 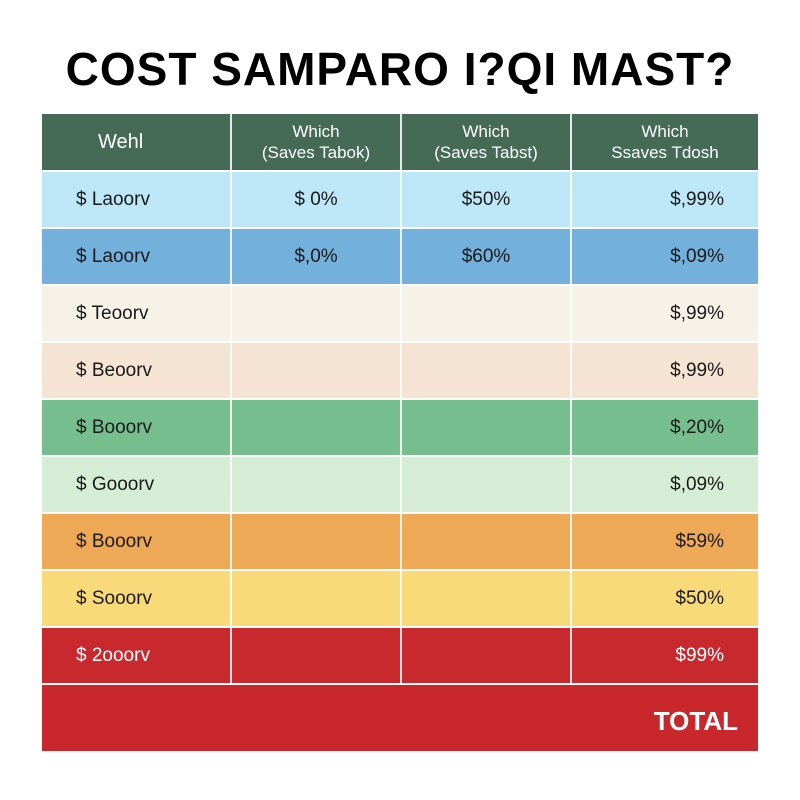 What do you see at coordinates (665, 142) in the screenshot?
I see `header-cell: Which Ssaves Tdosh` at bounding box center [665, 142].